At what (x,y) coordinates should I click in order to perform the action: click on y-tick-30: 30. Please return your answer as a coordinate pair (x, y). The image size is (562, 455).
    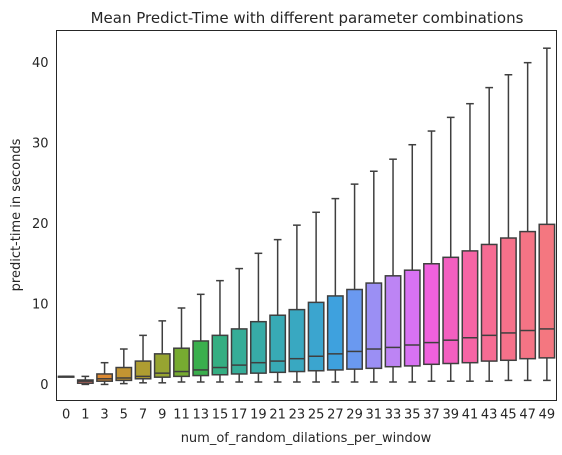
    Looking at the image, I should click on (40, 144).